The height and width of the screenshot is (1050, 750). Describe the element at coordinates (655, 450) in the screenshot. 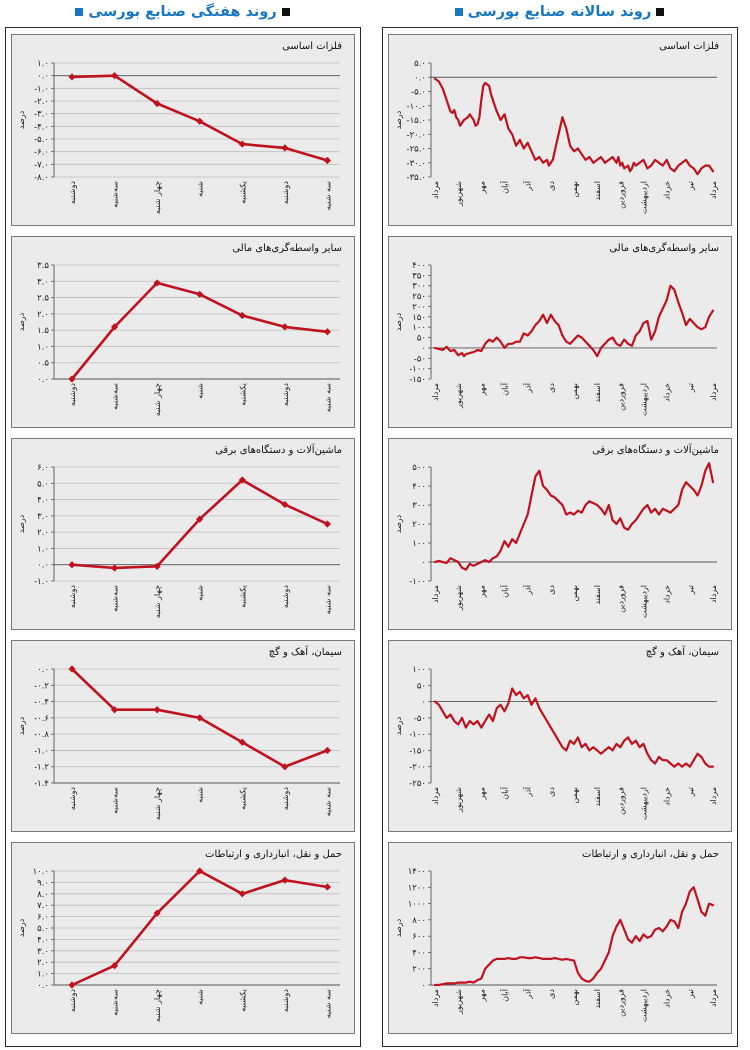

I see `chart-title: ماشین‌آلات و دستگاه‌های برقی` at that location.